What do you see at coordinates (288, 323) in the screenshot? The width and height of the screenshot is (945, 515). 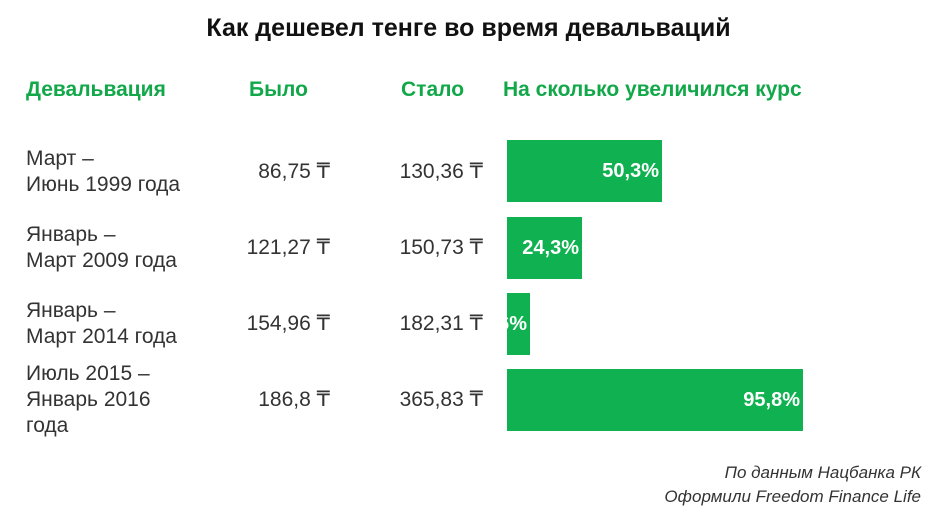 I see `rate-before: 154,96 ₸` at bounding box center [288, 323].